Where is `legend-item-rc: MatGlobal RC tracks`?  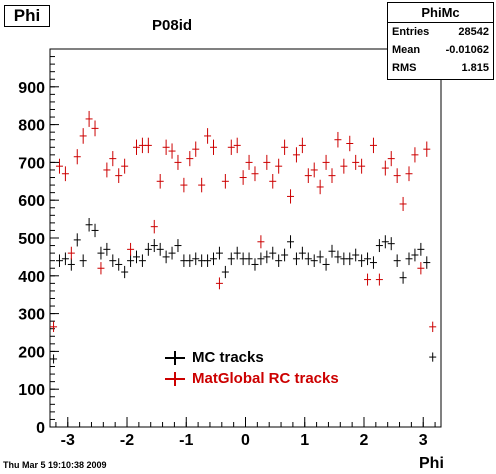
legend-item-rc: MatGlobal RC tracks is located at coordinates (252, 378).